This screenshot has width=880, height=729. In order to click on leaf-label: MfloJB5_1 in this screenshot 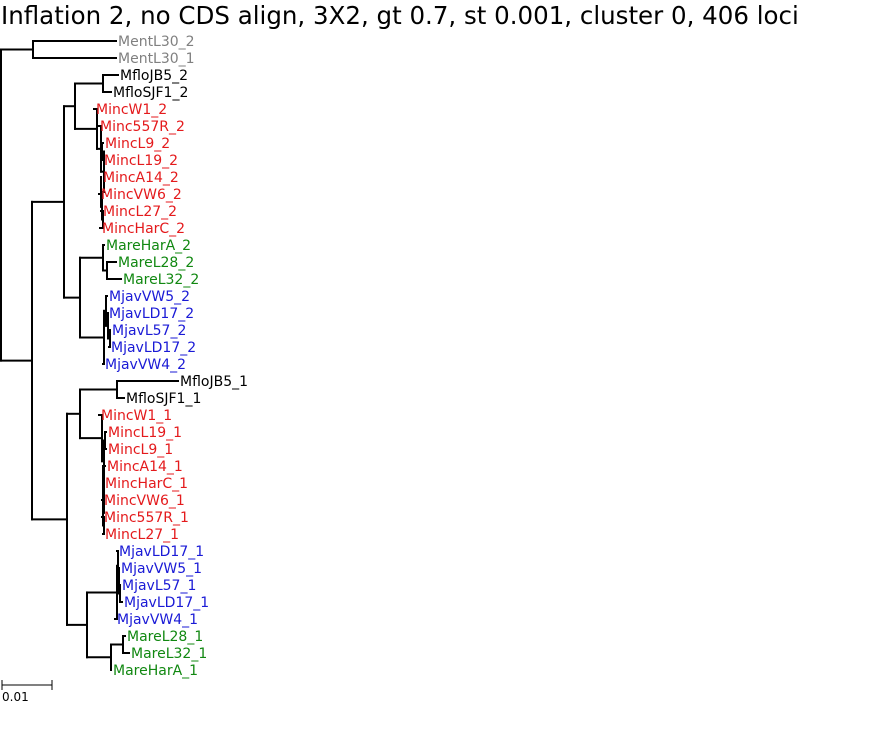, I will do `click(214, 382)`.